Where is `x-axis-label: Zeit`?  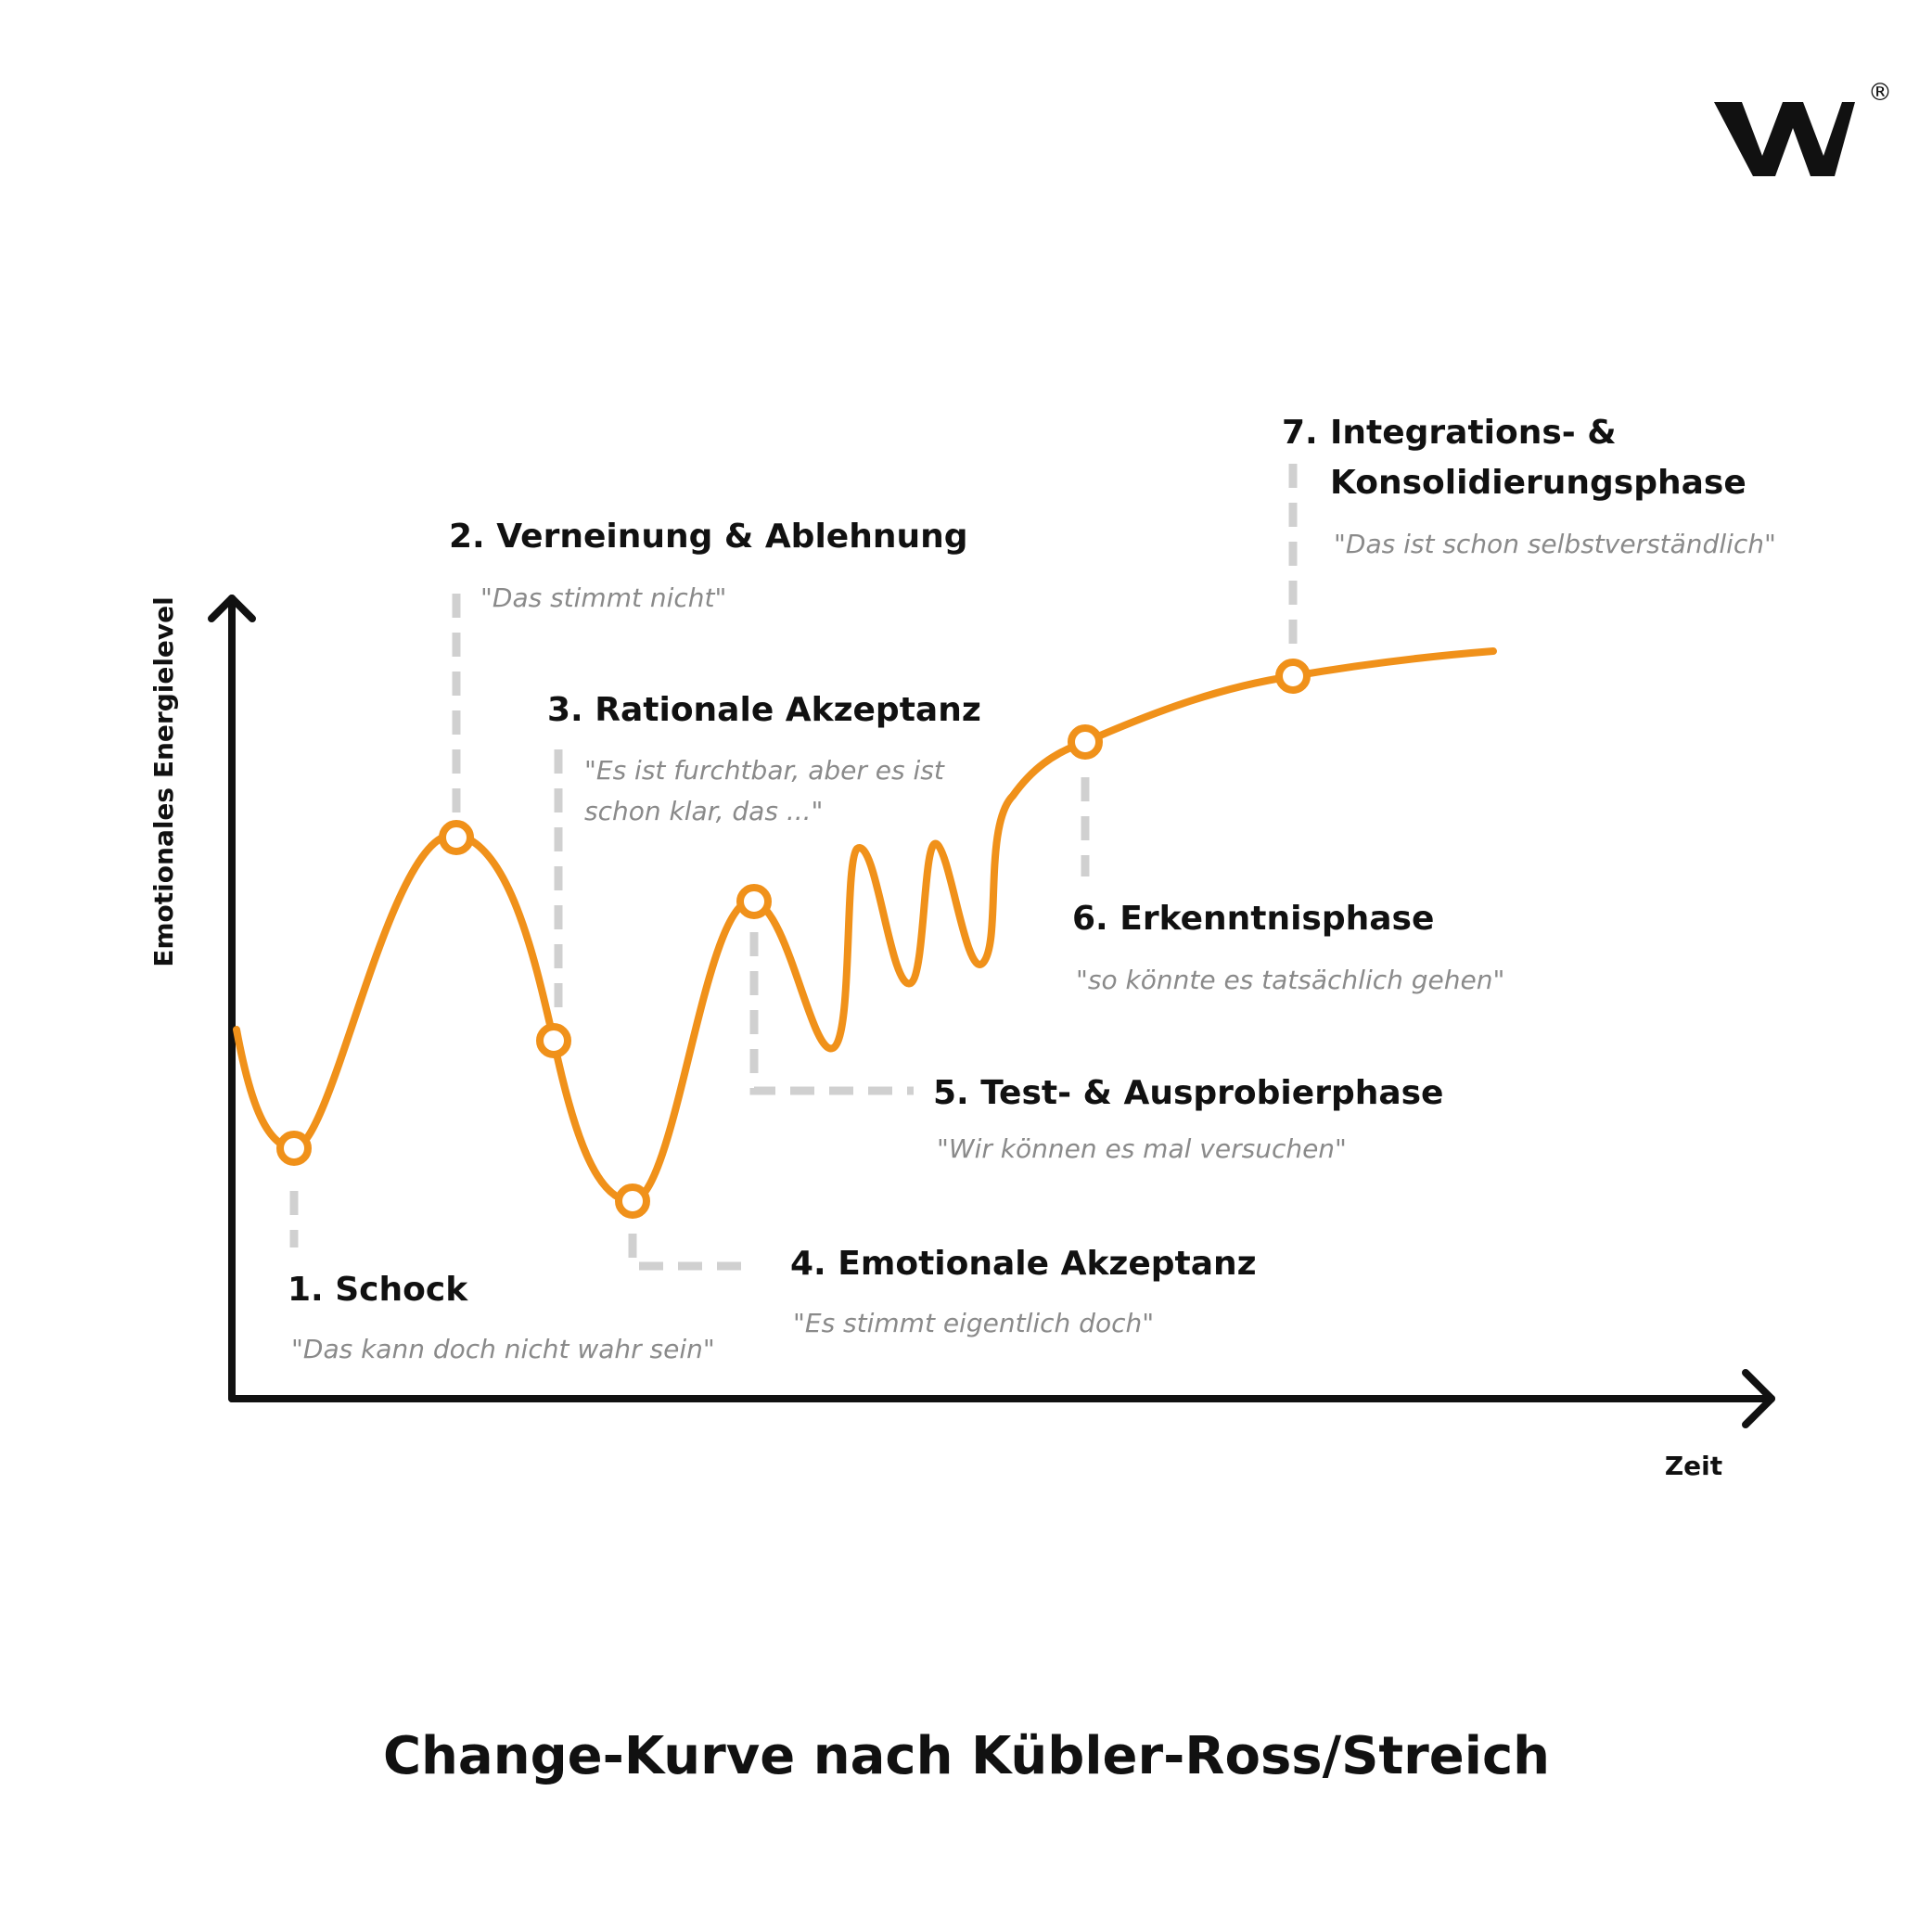
x-axis-label: Zeit is located at coordinates (1693, 1466).